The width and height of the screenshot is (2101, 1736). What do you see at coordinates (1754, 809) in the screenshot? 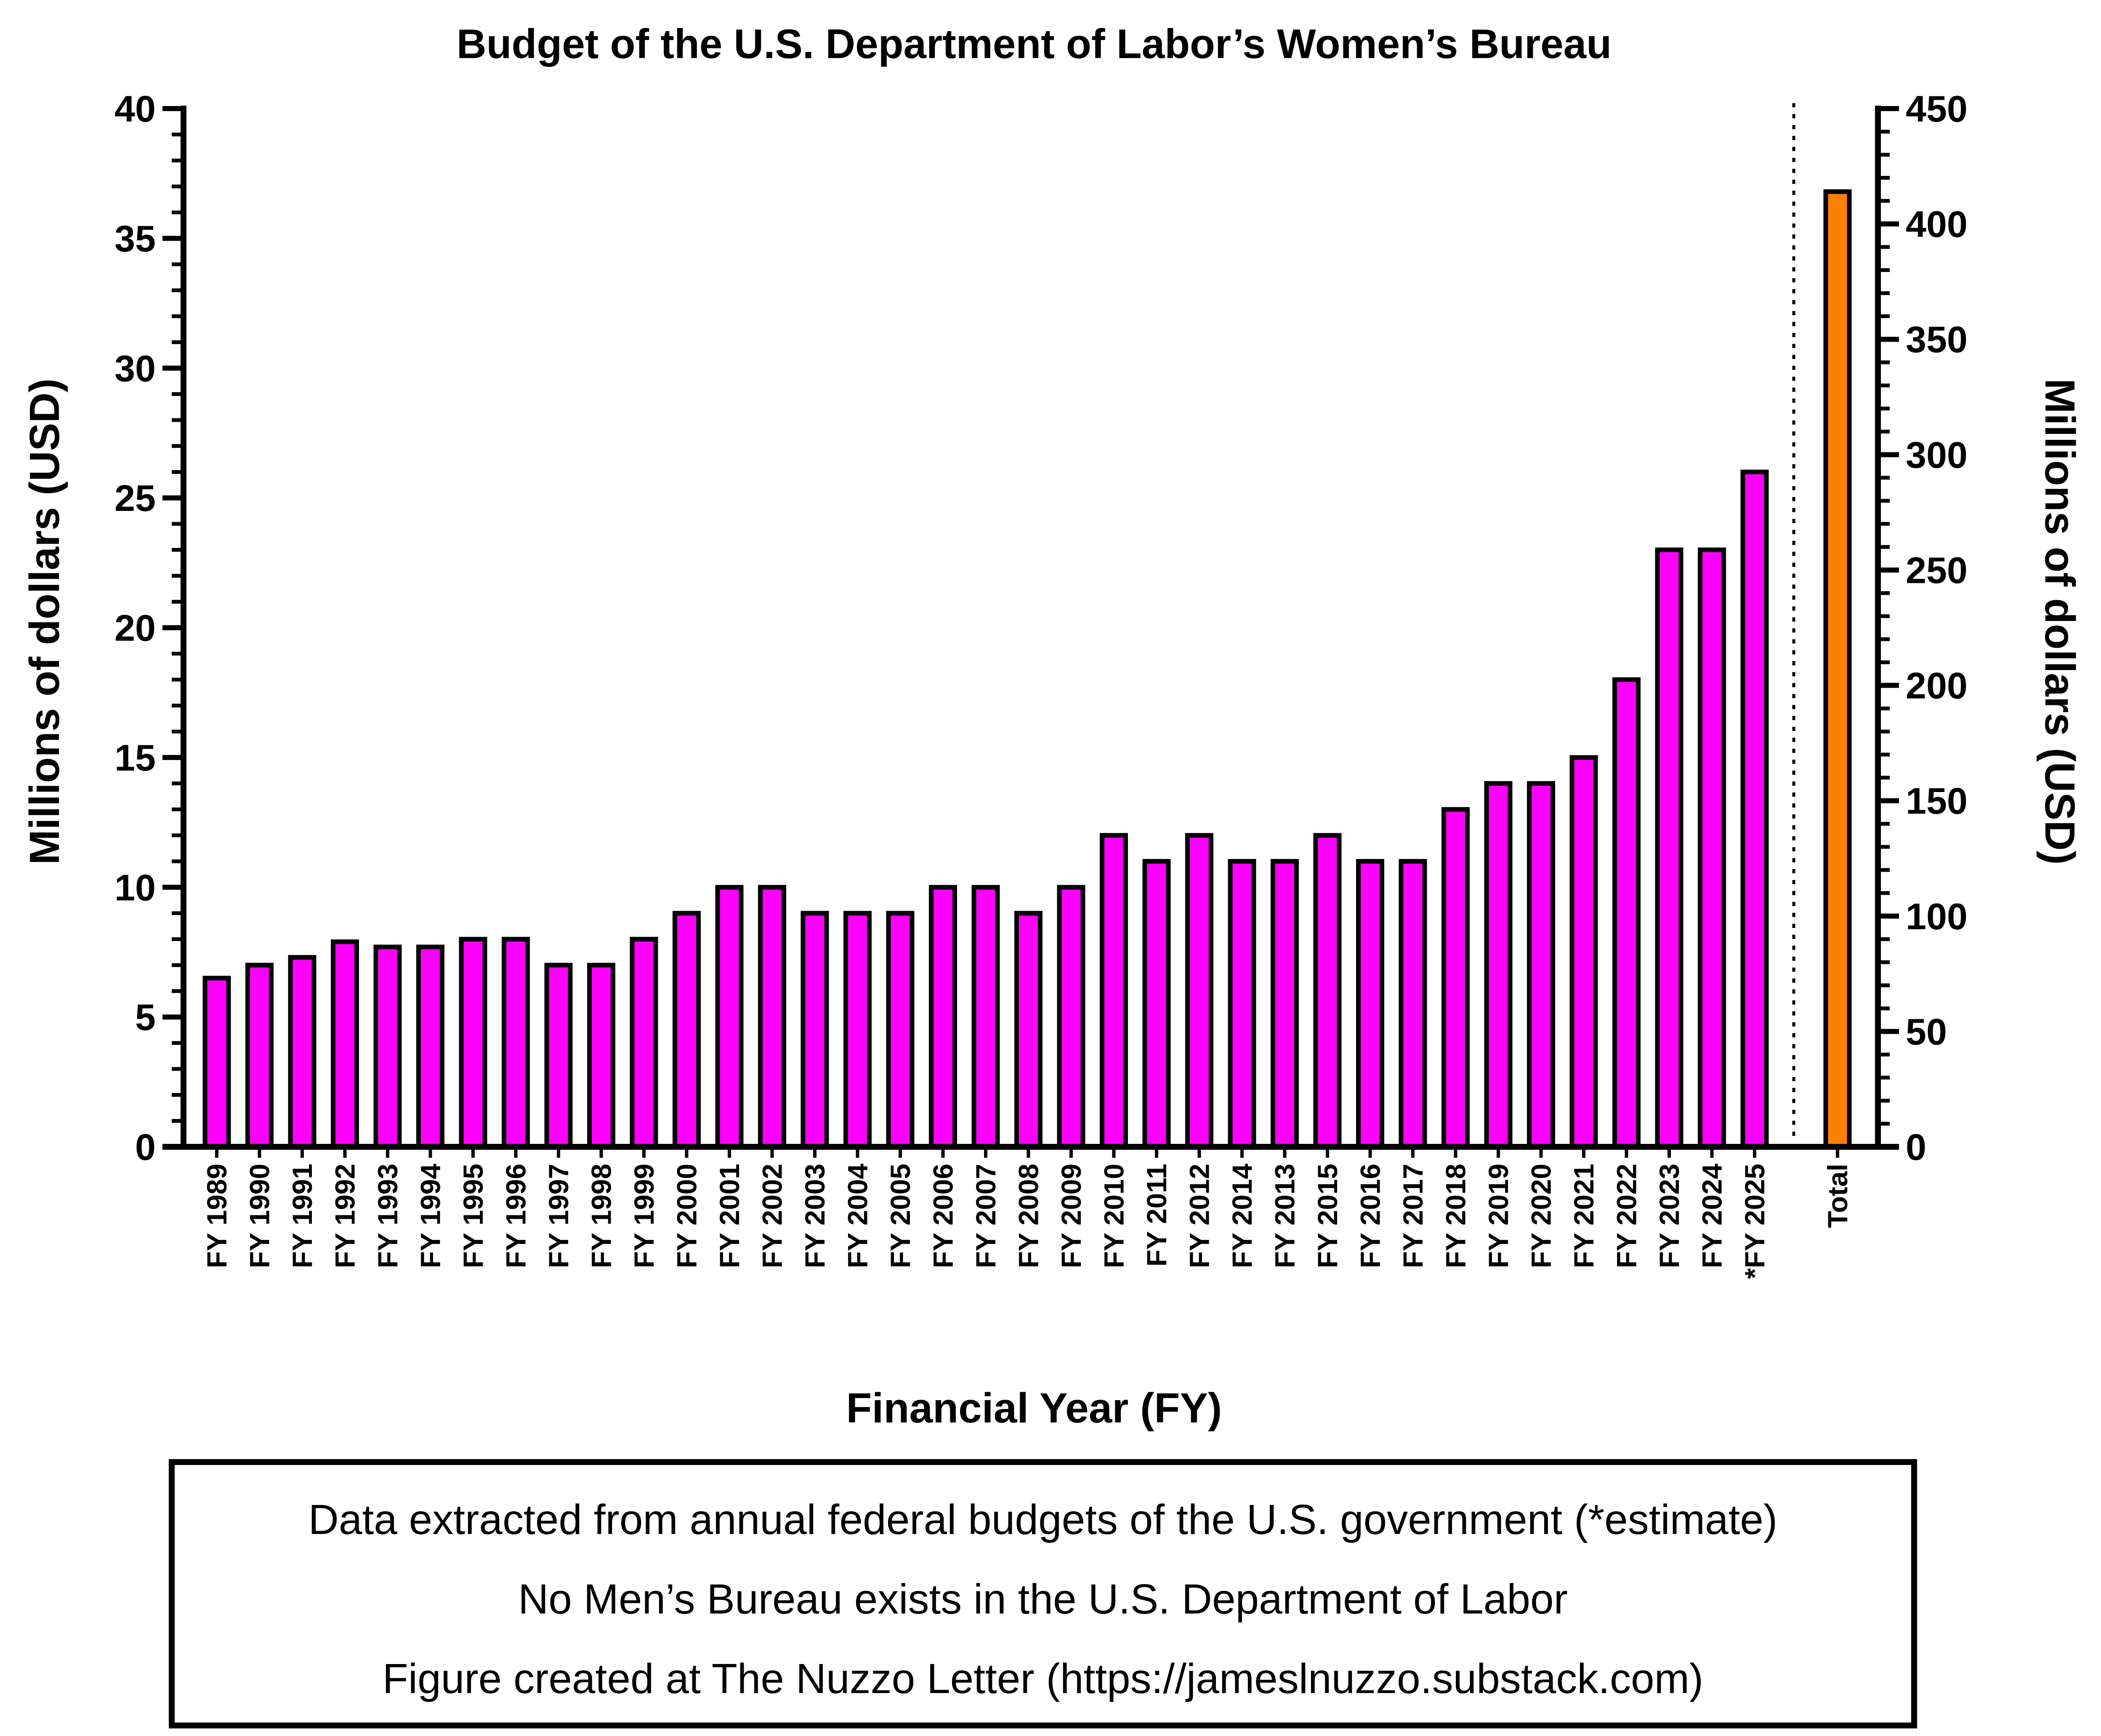
I see `bar-fy-2025` at bounding box center [1754, 809].